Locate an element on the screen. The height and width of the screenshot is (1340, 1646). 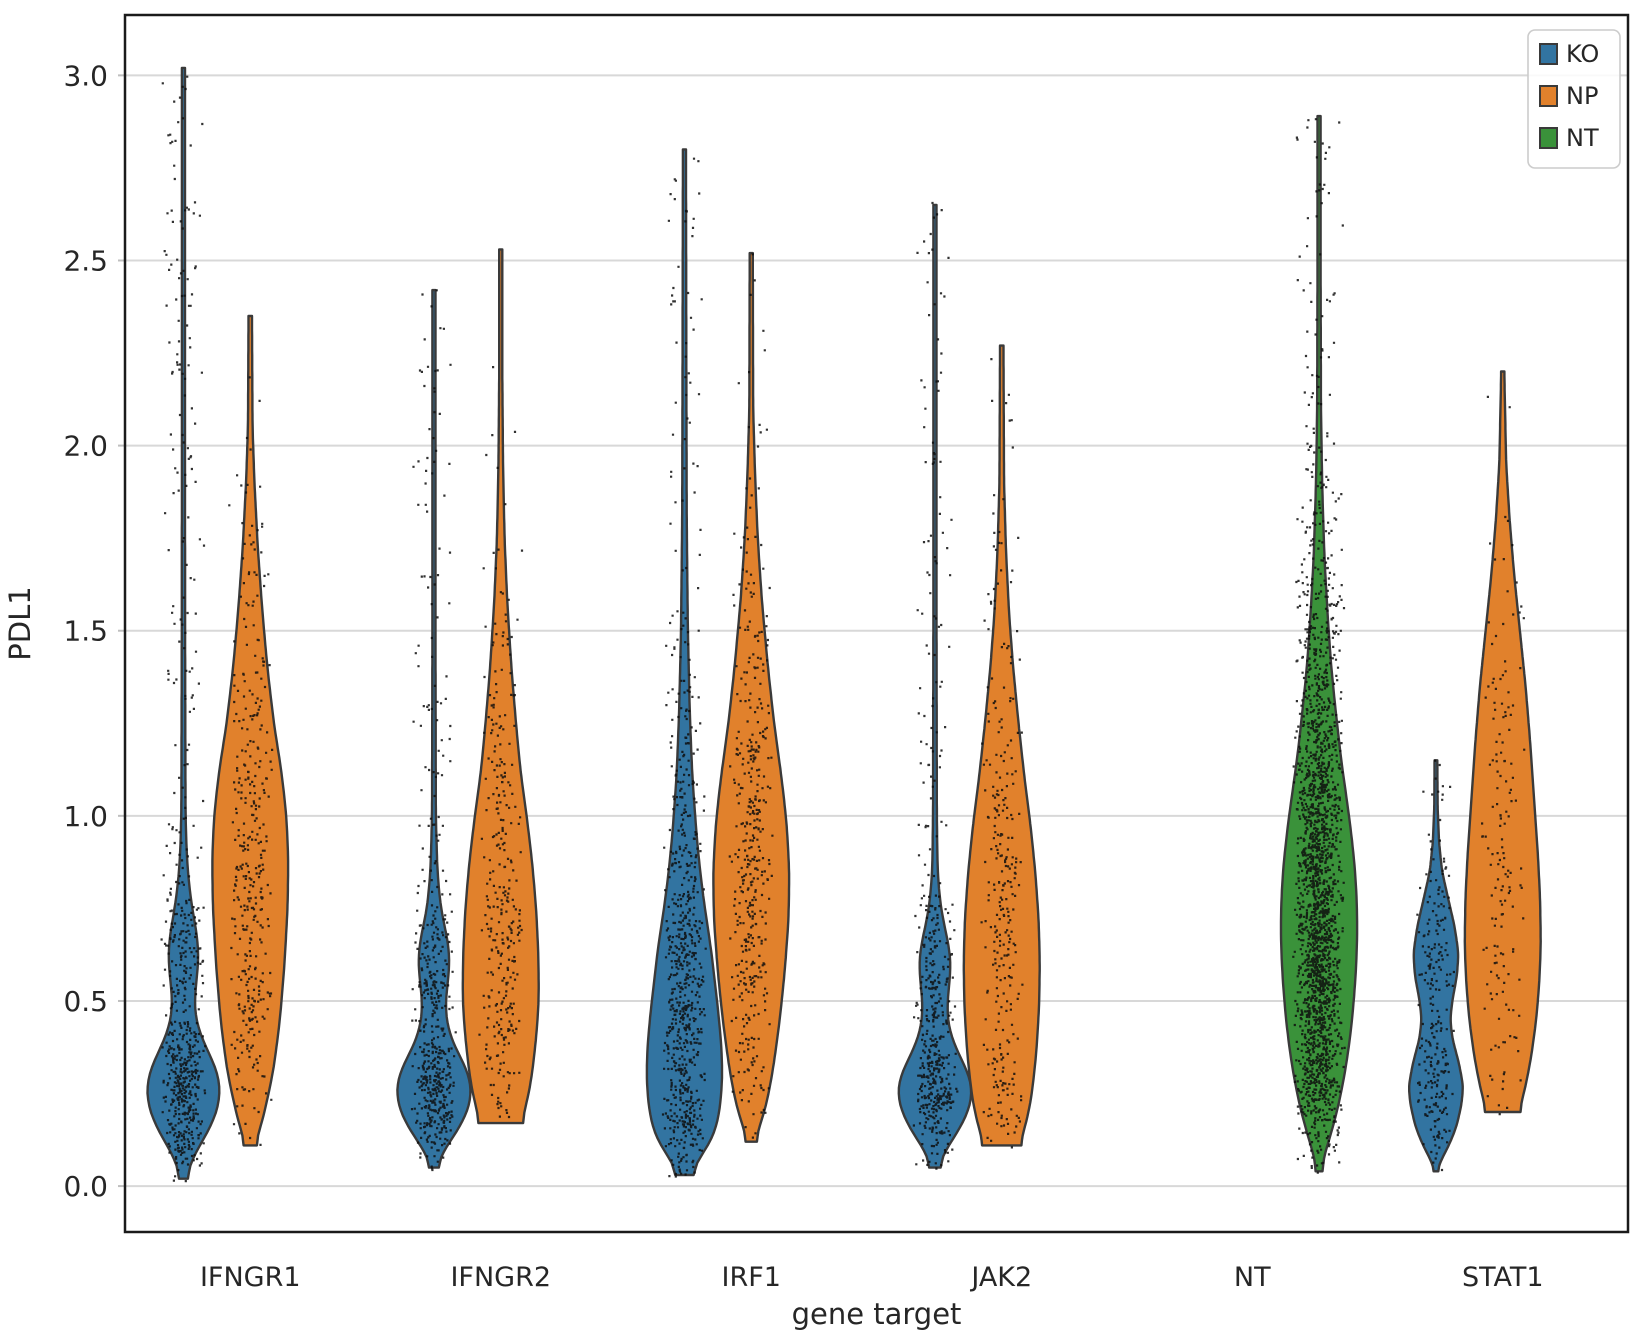
violin-jak2-np is located at coordinates (1001, 745).